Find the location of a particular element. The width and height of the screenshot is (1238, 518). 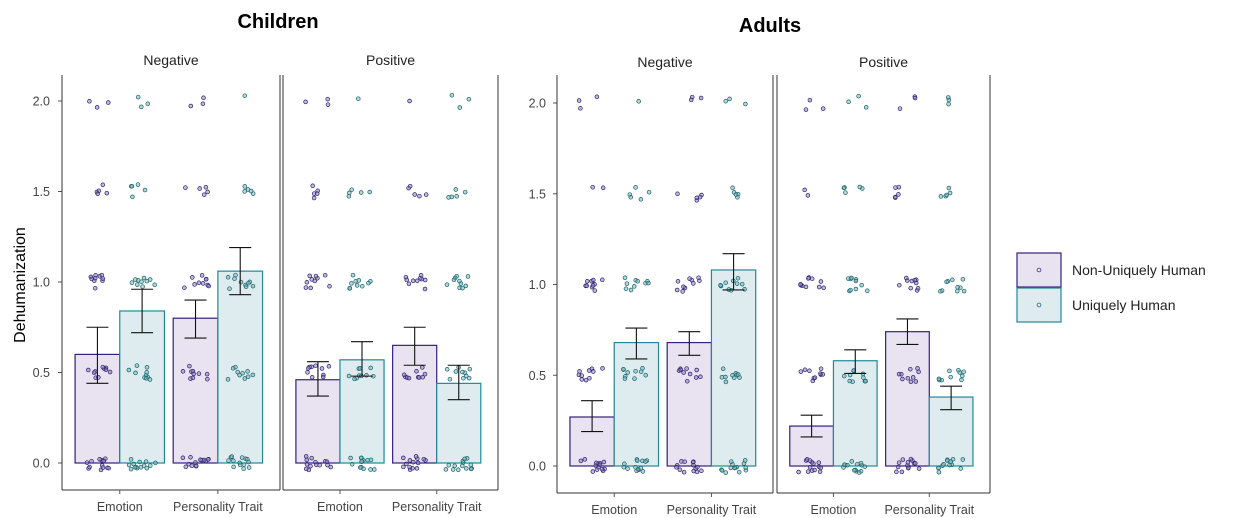

legend-swatch is located at coordinates (1039, 270).